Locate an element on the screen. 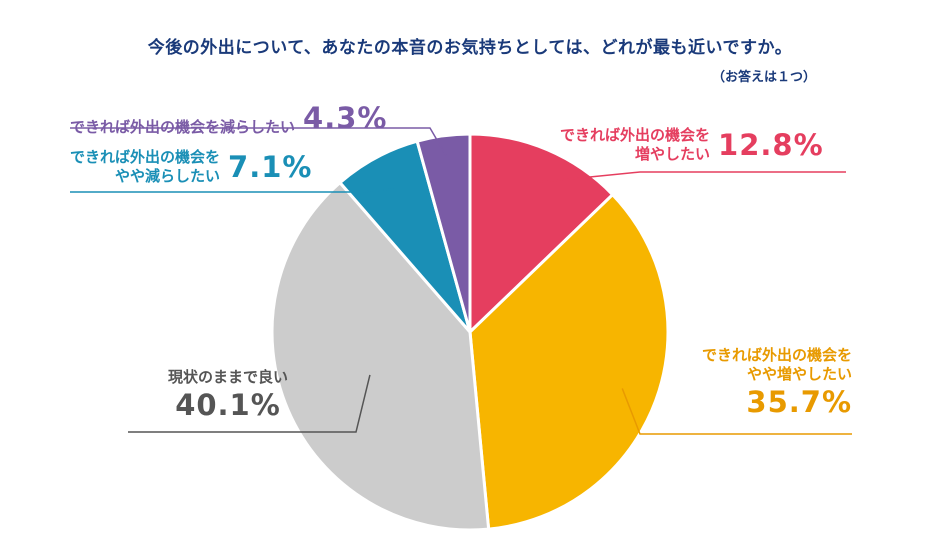  label-slightly-increase: できれば外出の機会を やや増やしたい 35.7% is located at coordinates (746, 383).